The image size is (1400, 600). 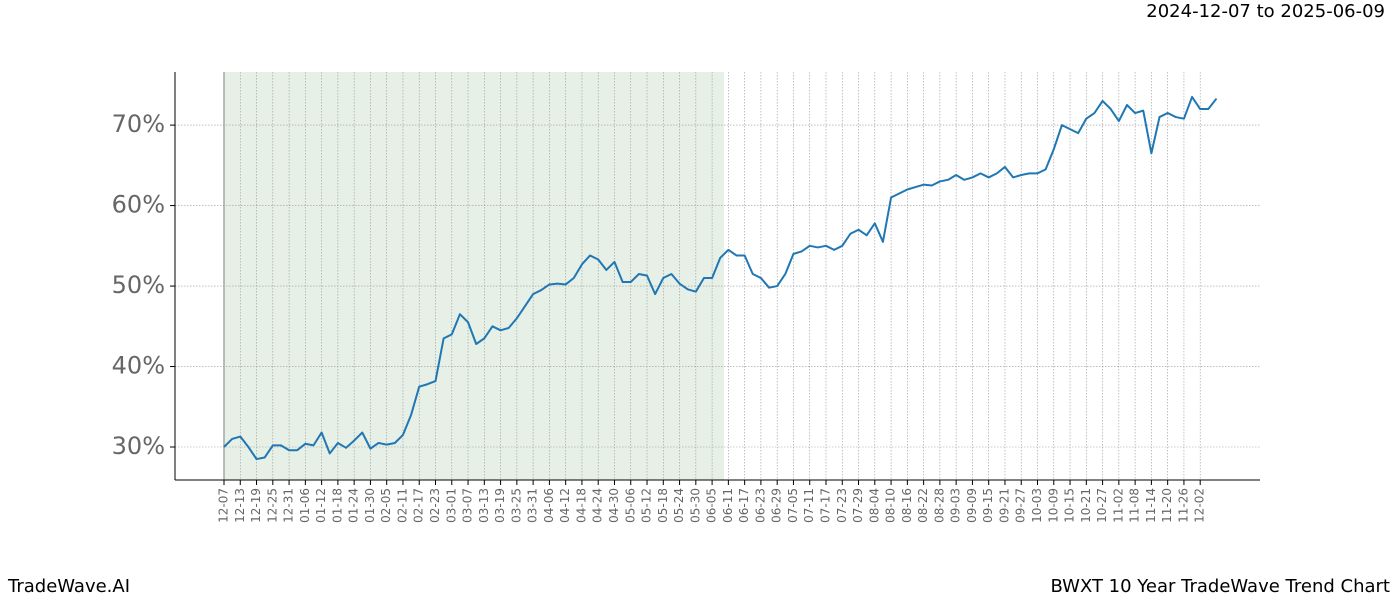 I want to click on x-tick-label: 03-31, so click(x=533, y=505).